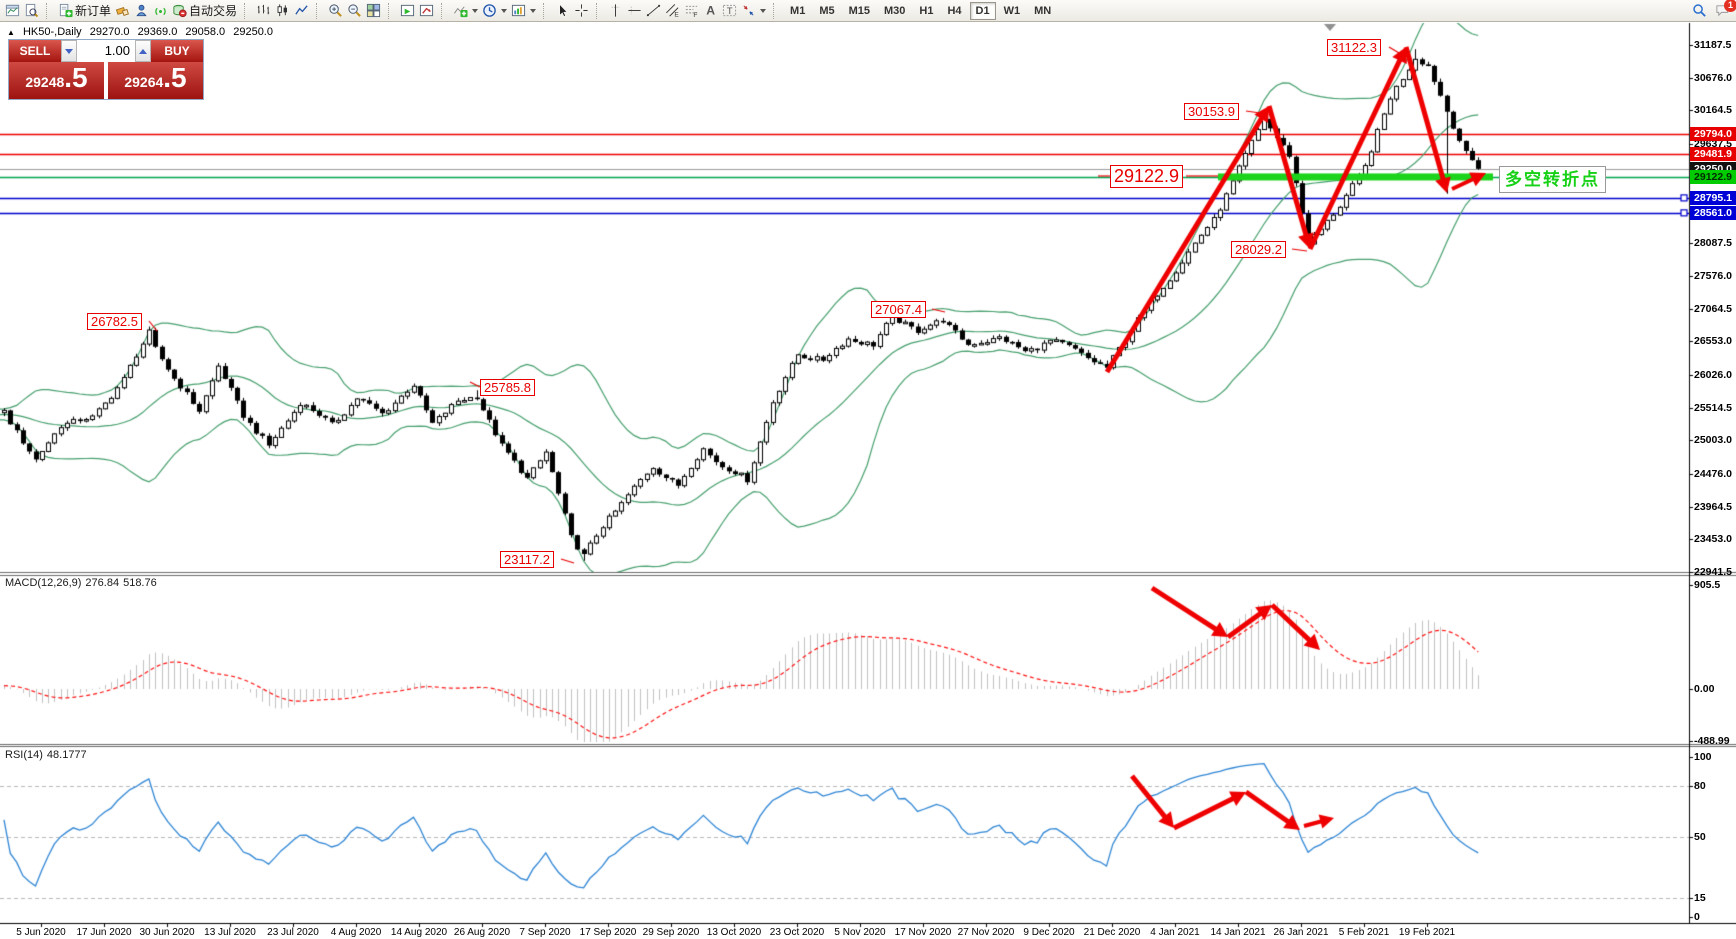 This screenshot has width=1736, height=939. What do you see at coordinates (1713, 440) in the screenshot?
I see `price-tick: 25003.0` at bounding box center [1713, 440].